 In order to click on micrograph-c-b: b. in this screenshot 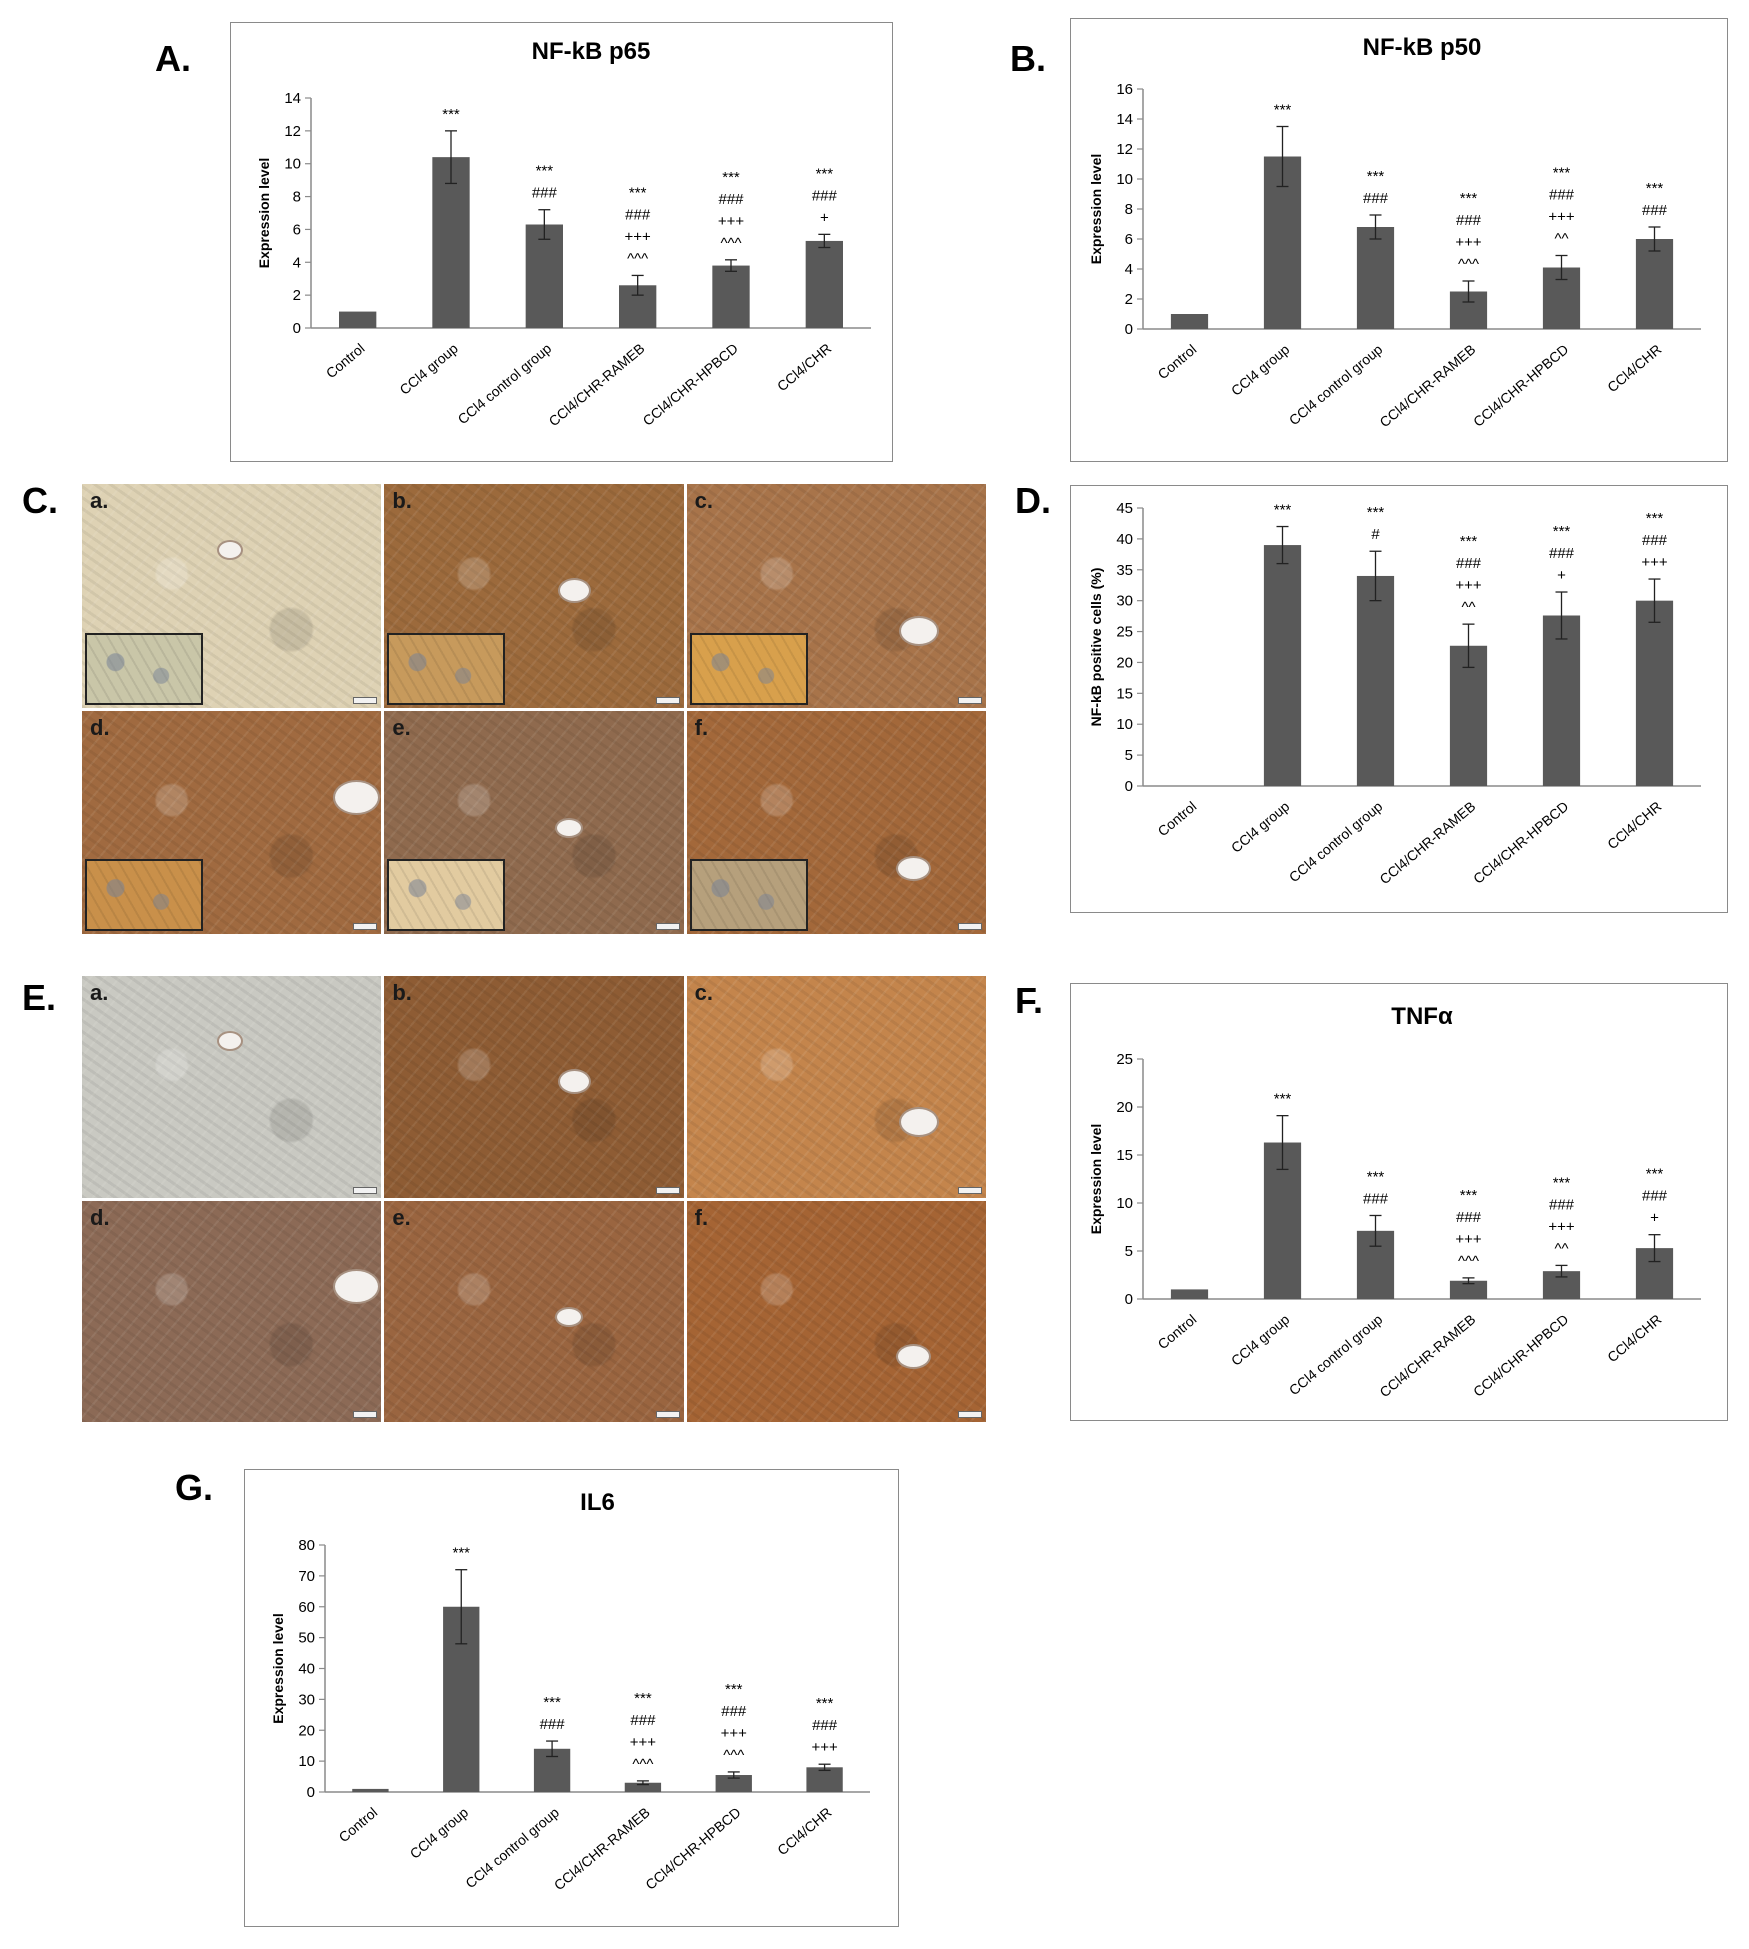, I will do `click(534, 596)`.